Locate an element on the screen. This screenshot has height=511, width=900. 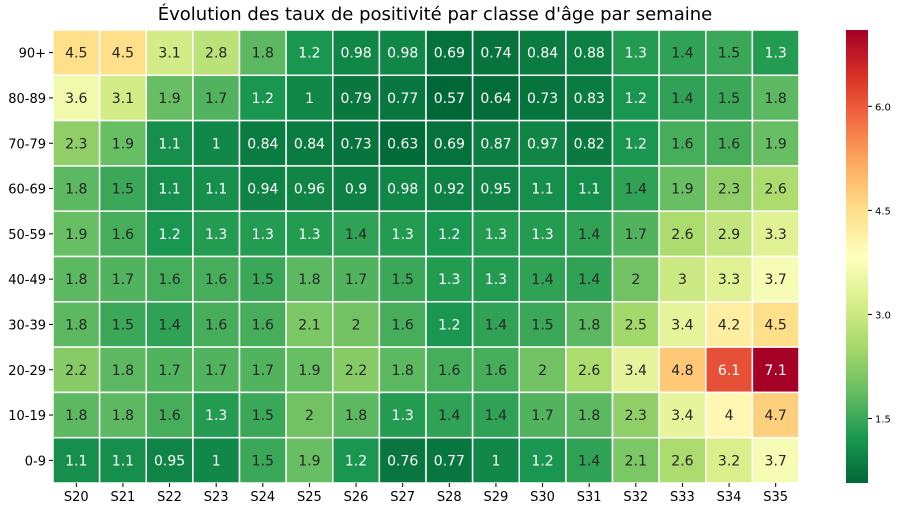
cell-value-label: 0.98 is located at coordinates (355, 54).